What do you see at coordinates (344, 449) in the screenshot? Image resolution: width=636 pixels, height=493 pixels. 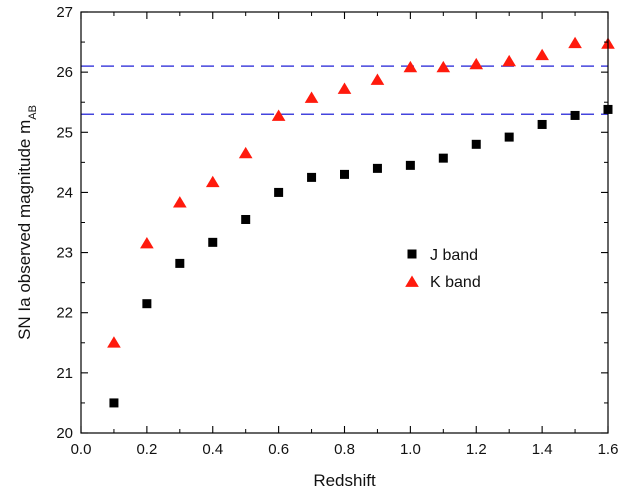 I see `x-tick-label: 0.8` at bounding box center [344, 449].